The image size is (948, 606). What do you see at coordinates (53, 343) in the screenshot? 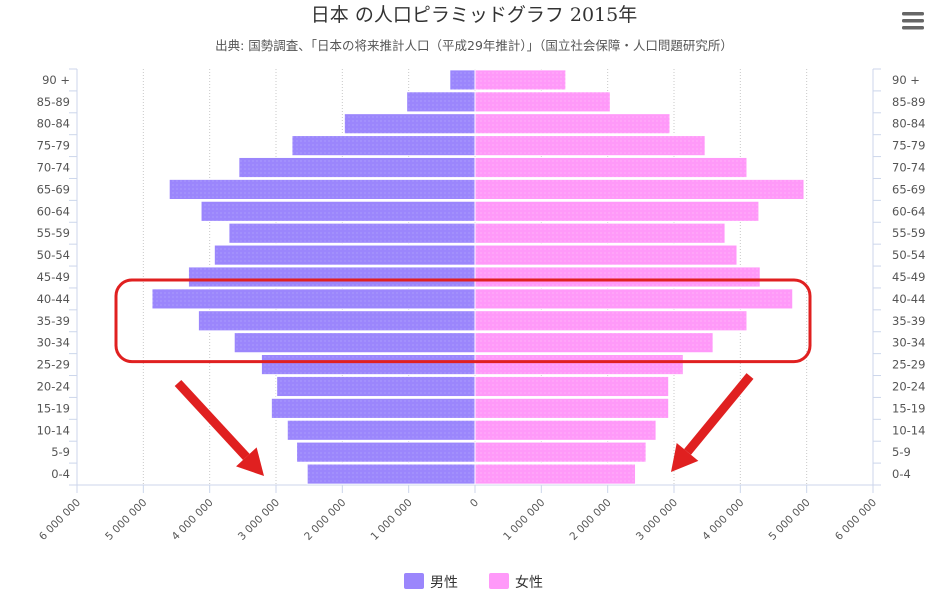
I see `age-label-left: 30-34` at bounding box center [53, 343].